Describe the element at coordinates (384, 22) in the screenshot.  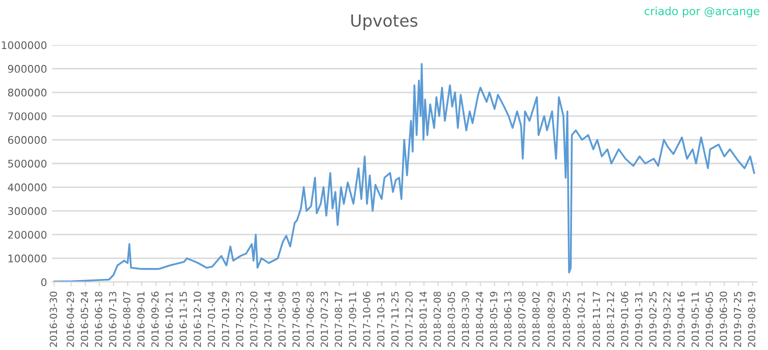
I see `chart-title: Upvotes` at that location.